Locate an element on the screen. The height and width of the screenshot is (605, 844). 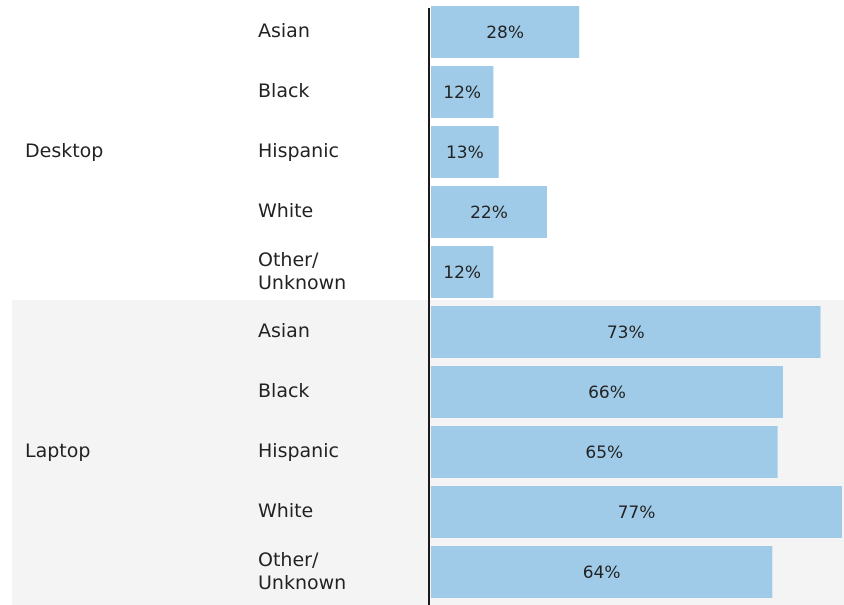
bar-laptop-asian is located at coordinates (626, 332).